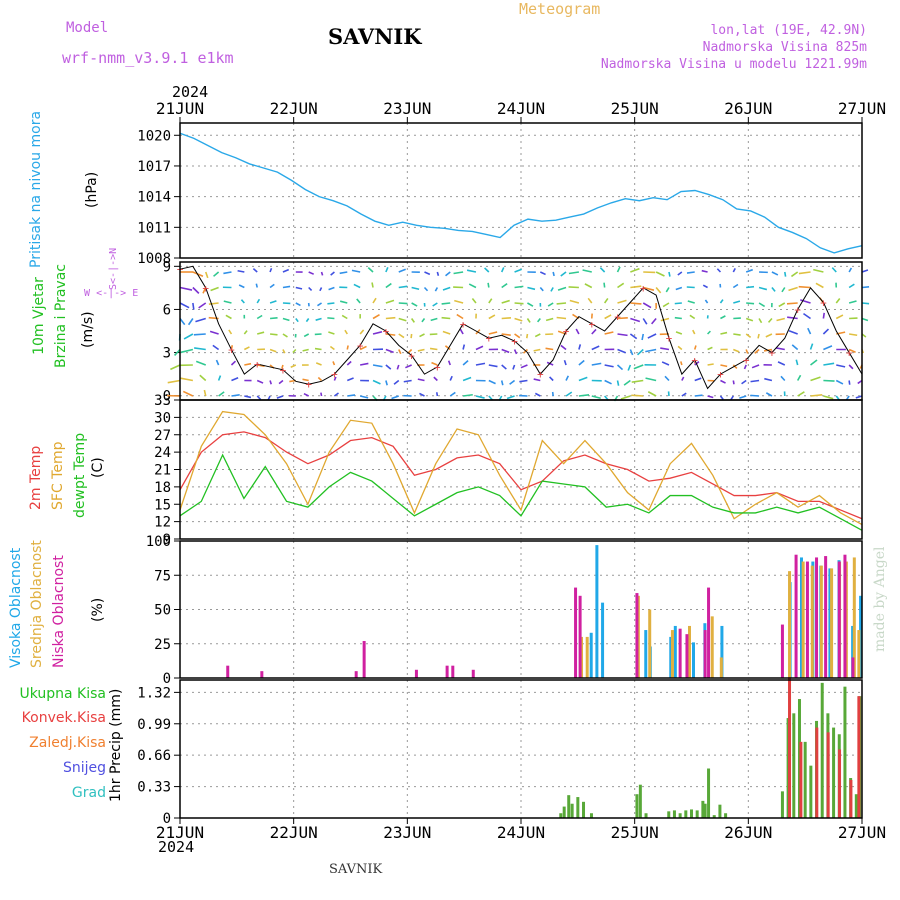 The width and height of the screenshot is (900, 900). What do you see at coordinates (135, 293) in the screenshot?
I see `compass-e: E` at bounding box center [135, 293].